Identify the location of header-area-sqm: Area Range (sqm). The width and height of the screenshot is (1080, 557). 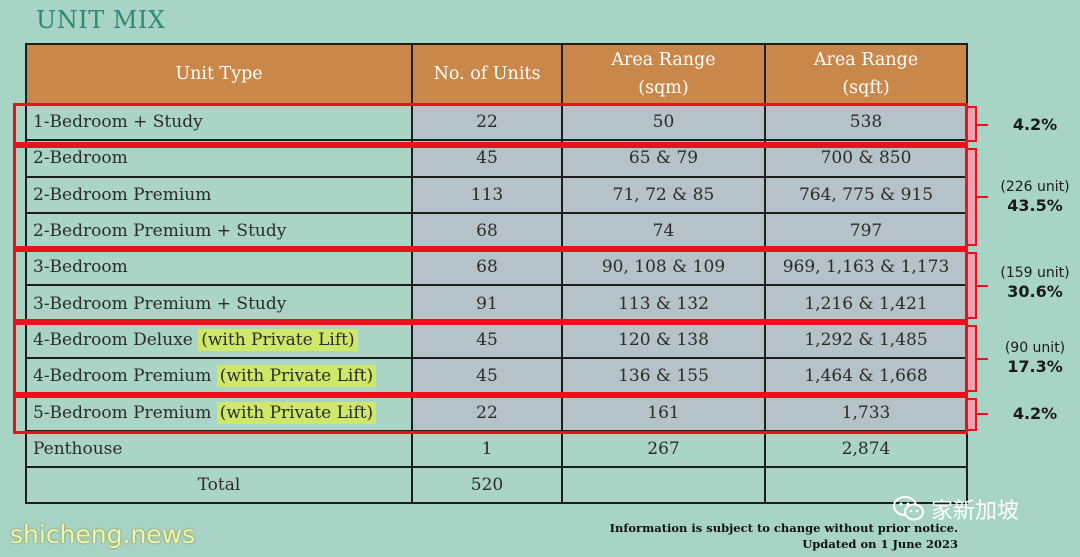
(663, 74).